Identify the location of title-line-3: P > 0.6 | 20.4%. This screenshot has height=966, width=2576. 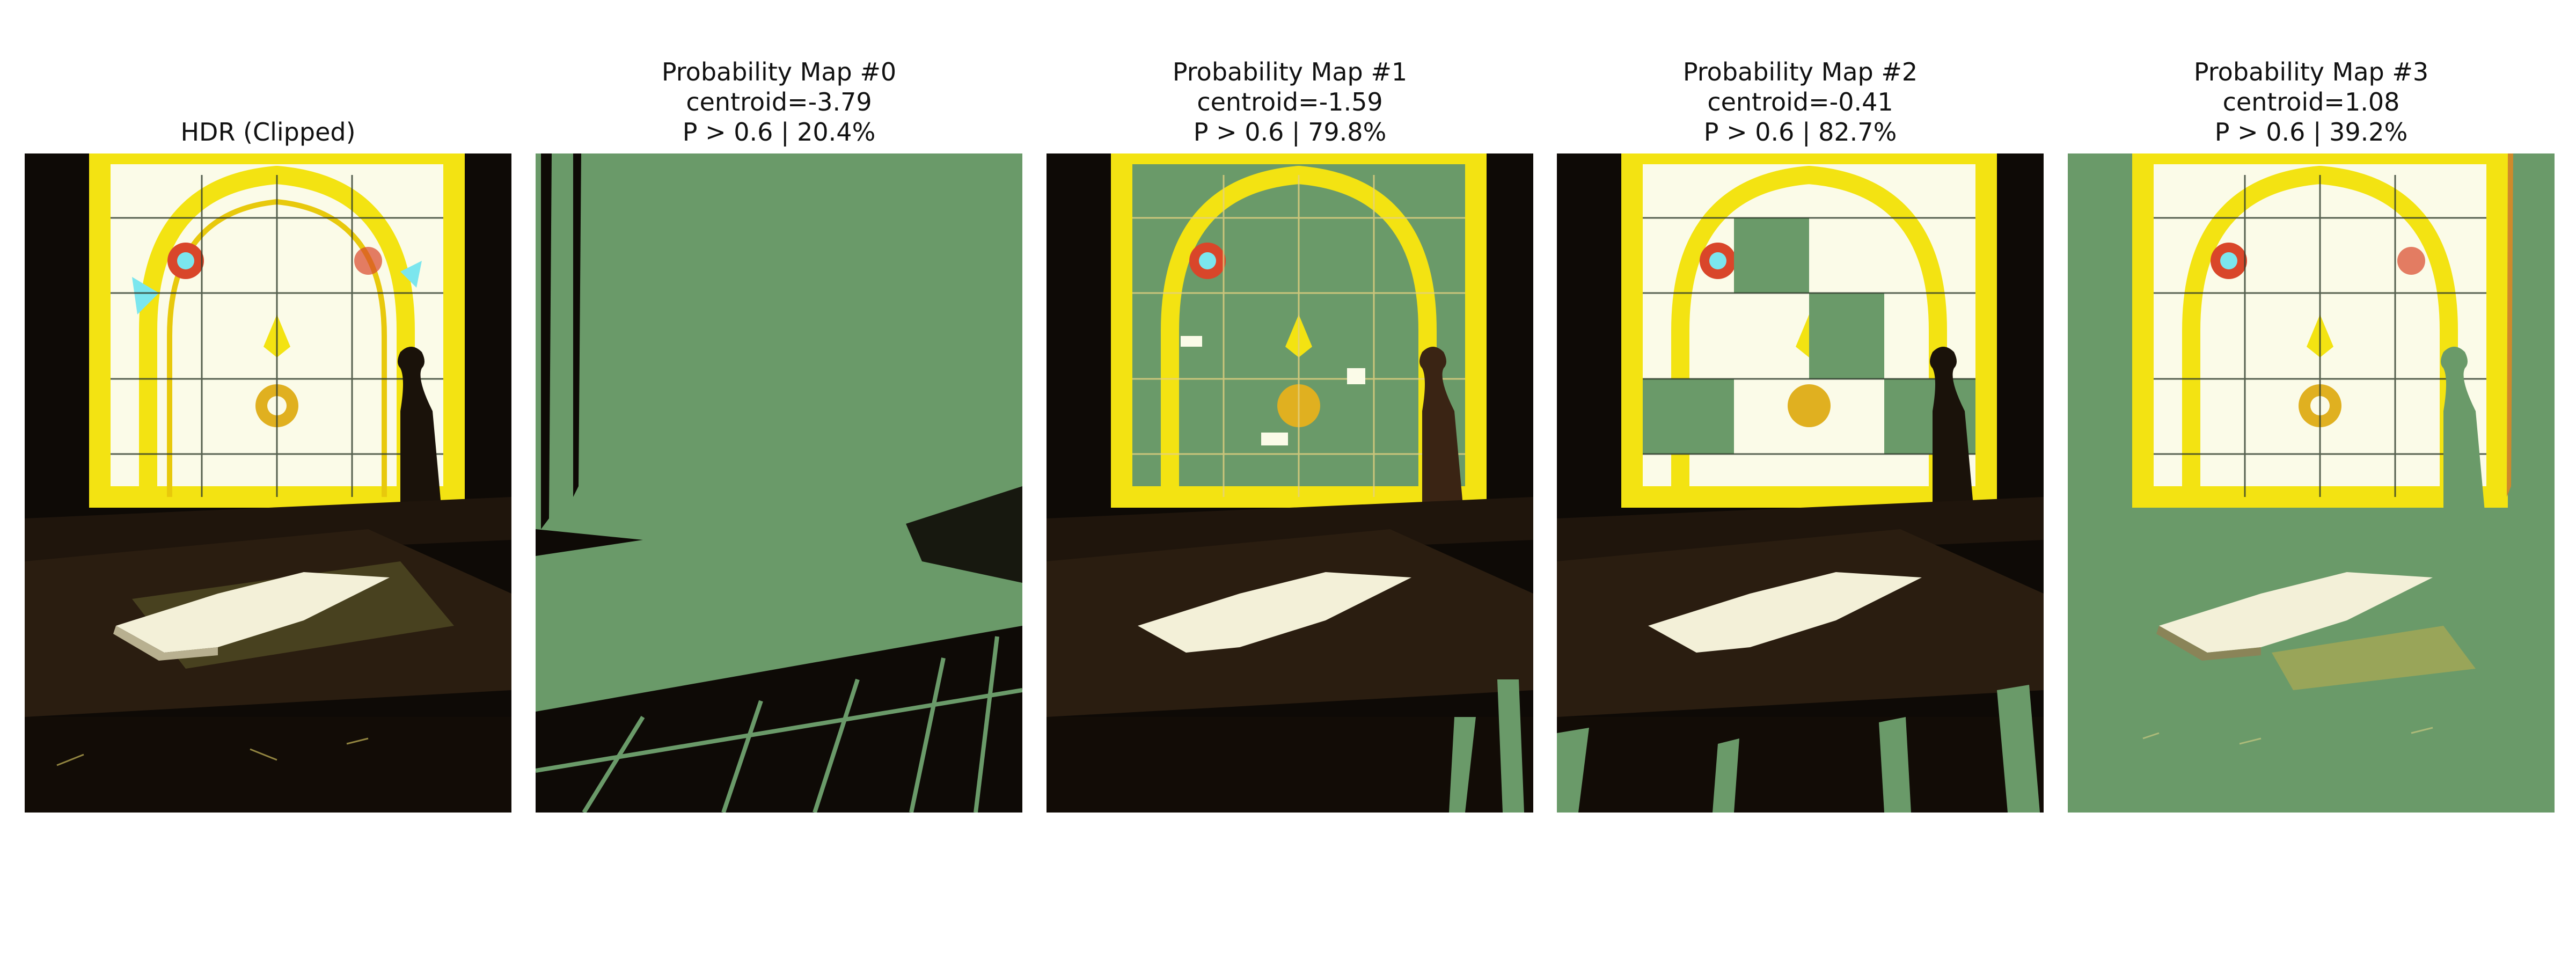
(779, 132).